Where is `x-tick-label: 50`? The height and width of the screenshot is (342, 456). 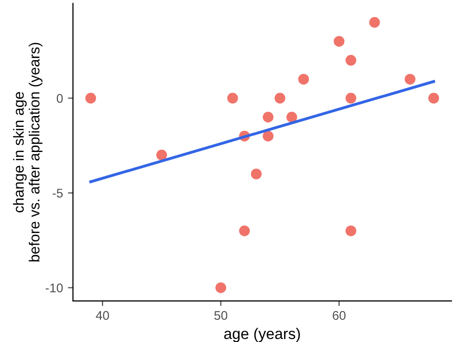
x-tick-label: 50 is located at coordinates (221, 315).